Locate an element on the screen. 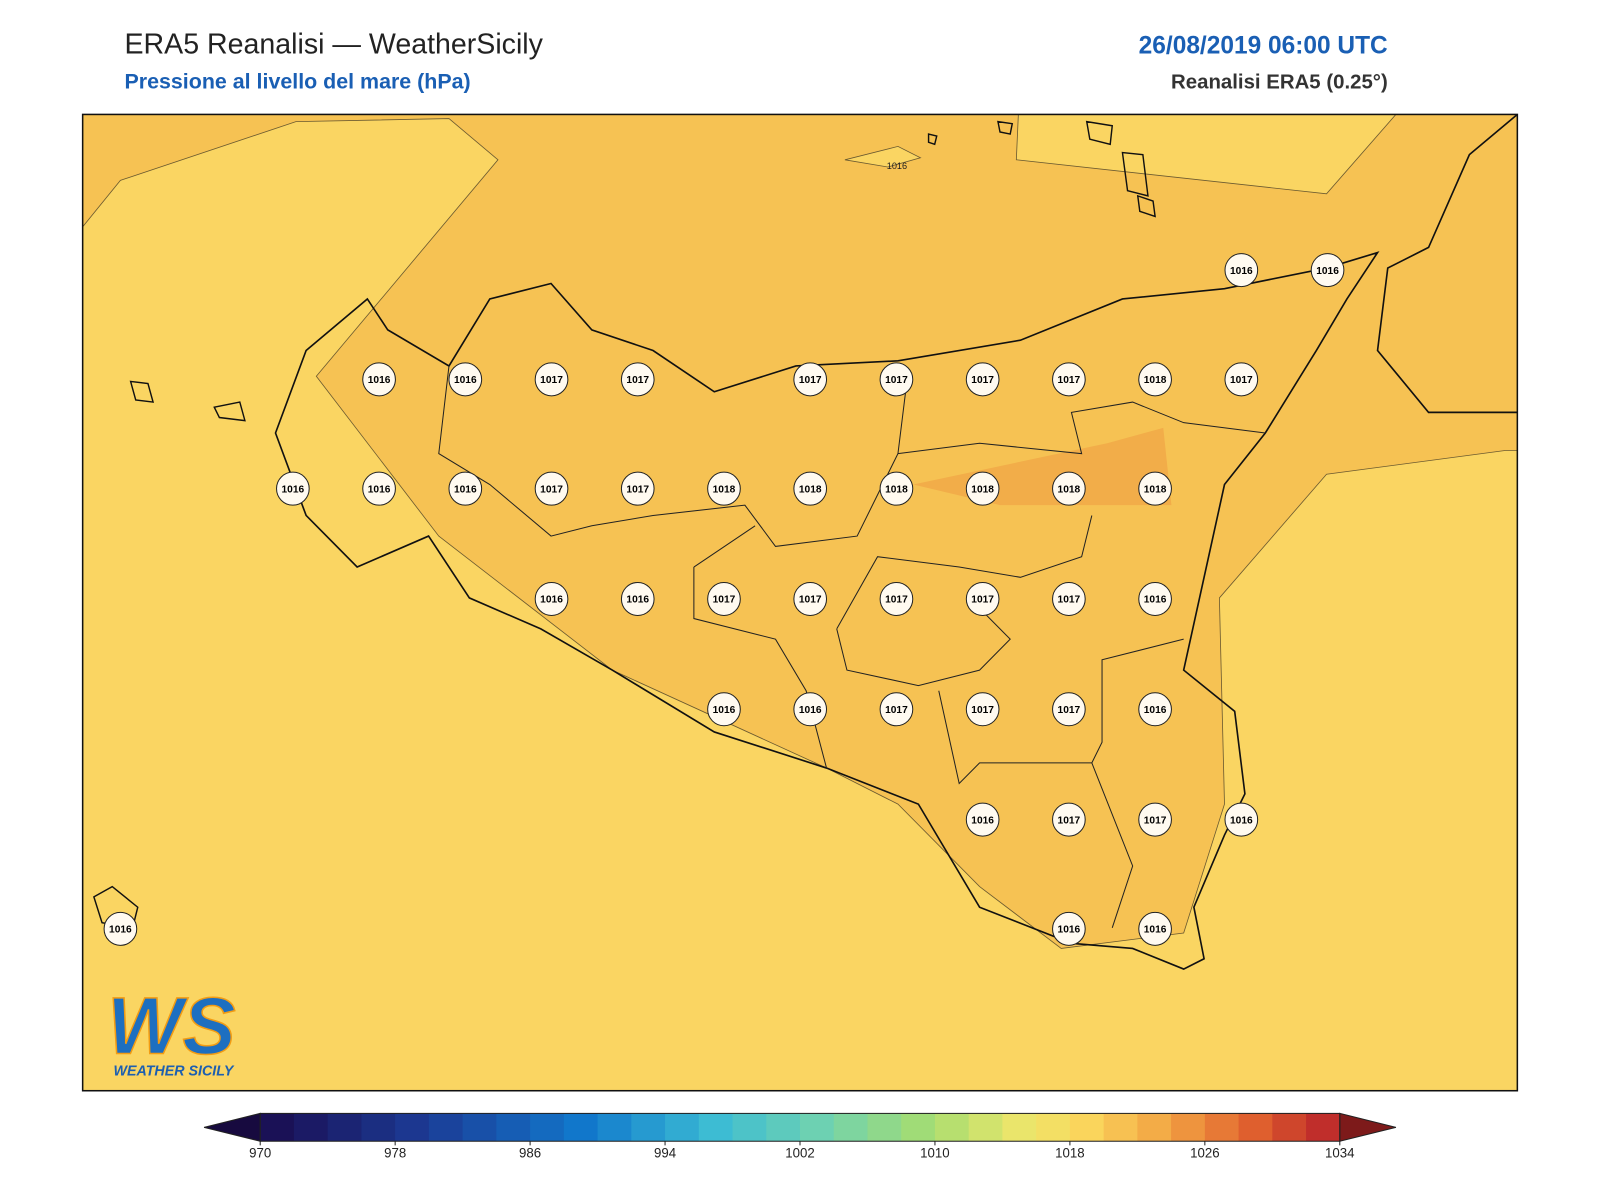 This screenshot has width=1600, height=1200. colorbar-tick-label: 1034 is located at coordinates (1340, 1153).